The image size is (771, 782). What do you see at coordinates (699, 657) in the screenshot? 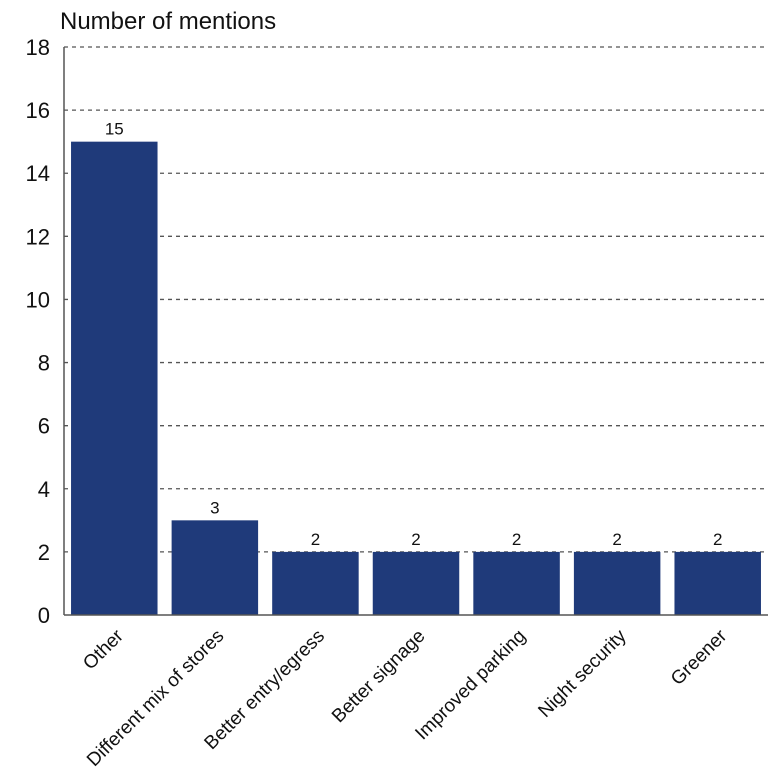
I see `category-label: Greener` at bounding box center [699, 657].